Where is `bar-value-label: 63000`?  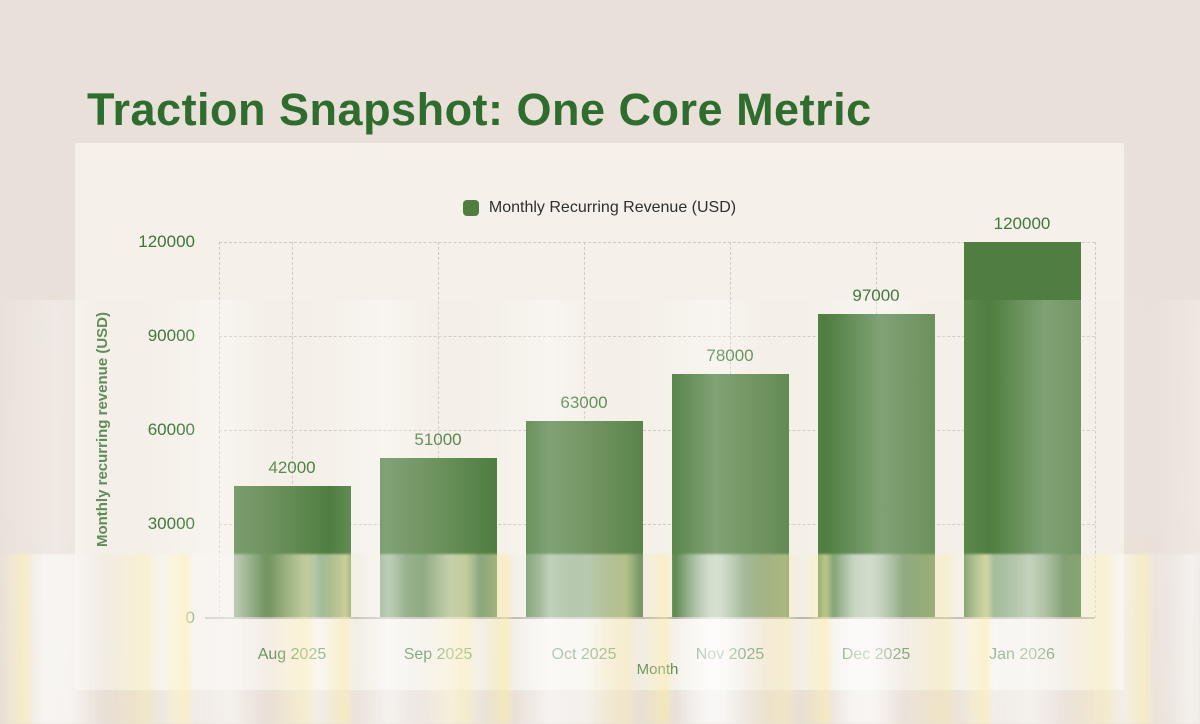 bar-value-label: 63000 is located at coordinates (584, 402).